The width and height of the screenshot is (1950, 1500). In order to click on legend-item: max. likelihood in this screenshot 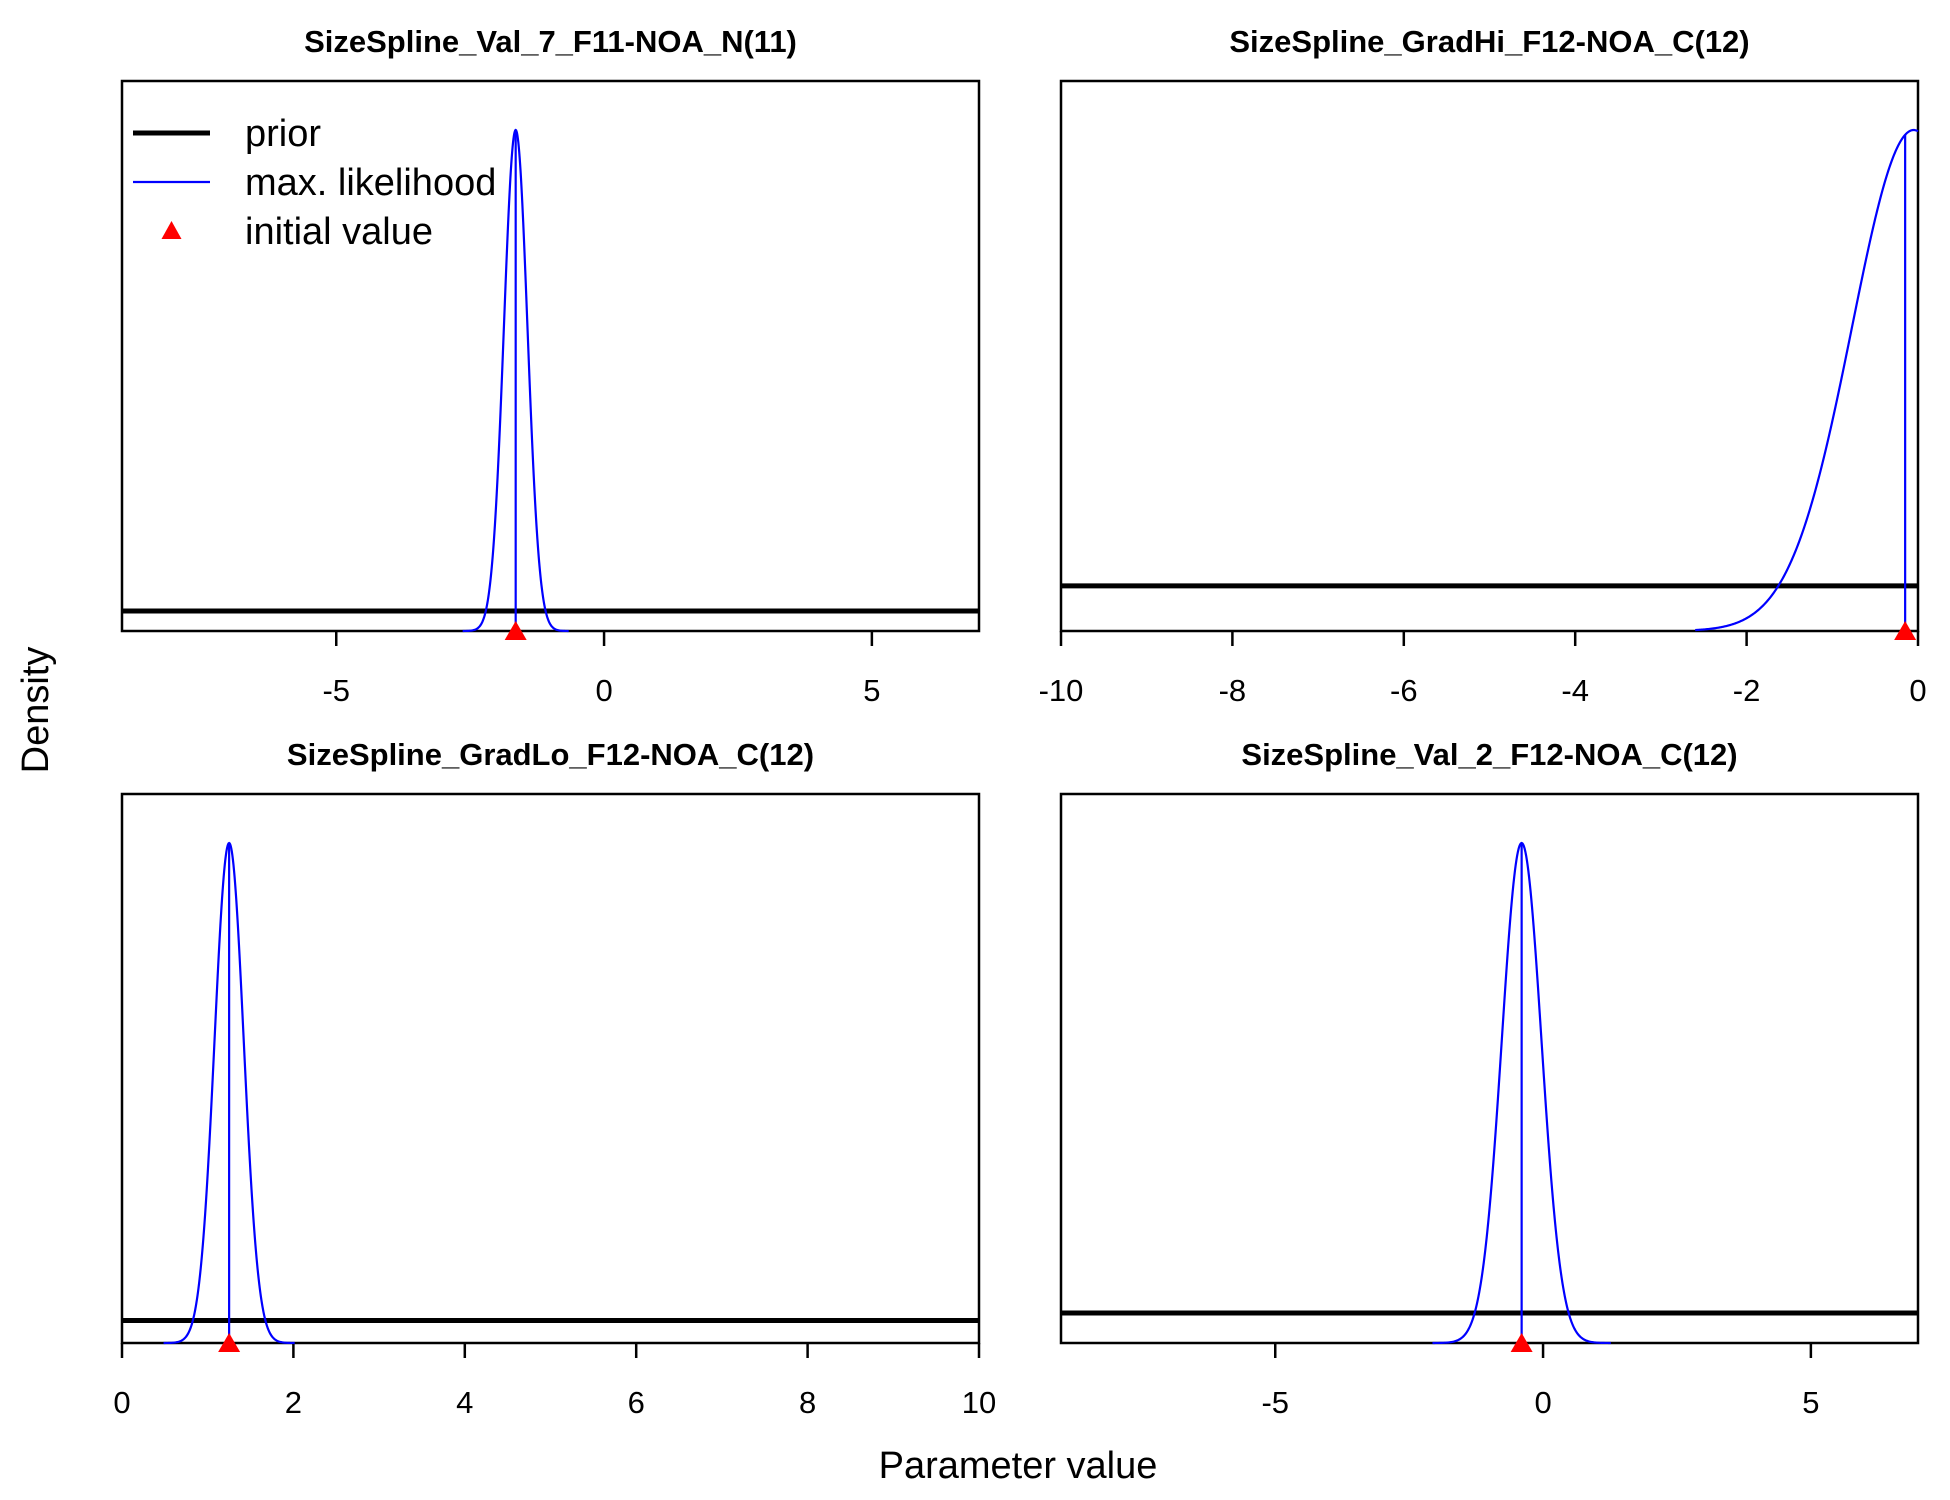, I will do `click(314, 183)`.